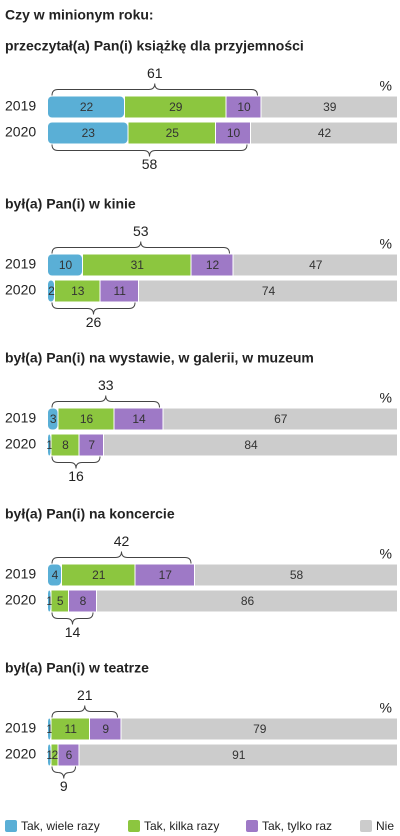  I want to click on total-label: 16, so click(76, 476).